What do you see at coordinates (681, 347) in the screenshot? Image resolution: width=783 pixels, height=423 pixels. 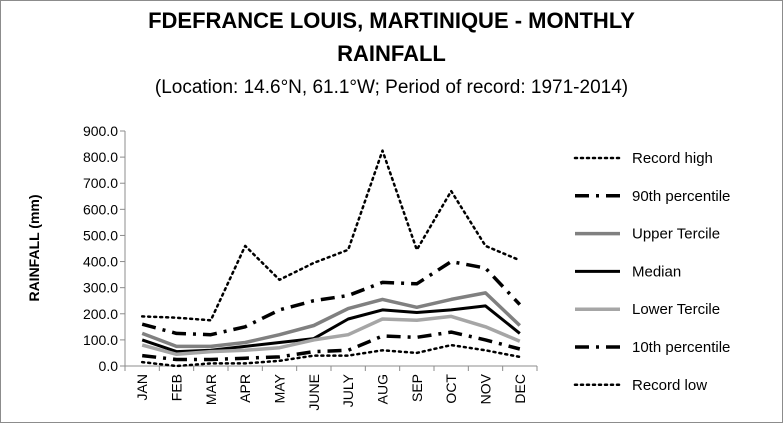 I see `legend-label-10th-percentile: 10th percentile` at bounding box center [681, 347].